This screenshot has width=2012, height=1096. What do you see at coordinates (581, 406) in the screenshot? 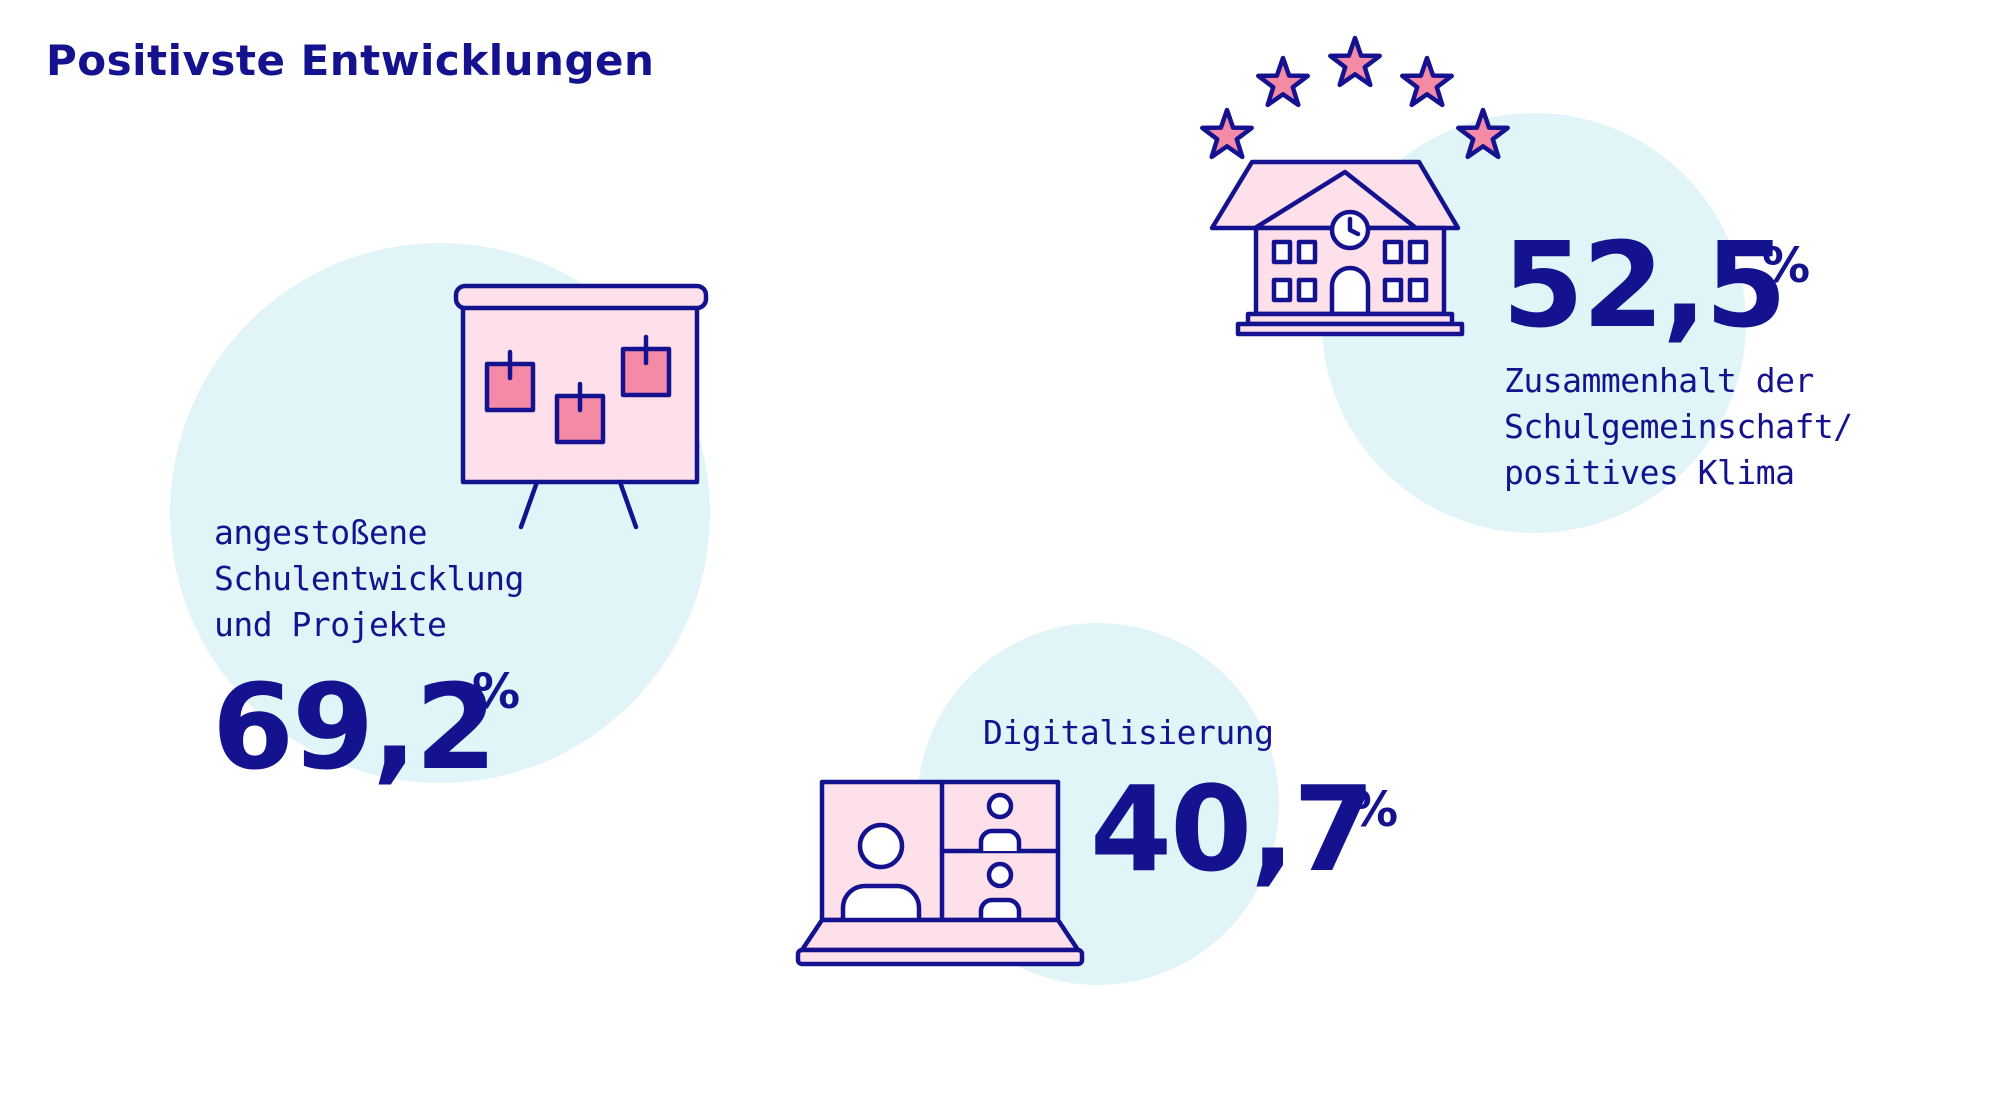
I see `presentation-board-icon` at bounding box center [581, 406].